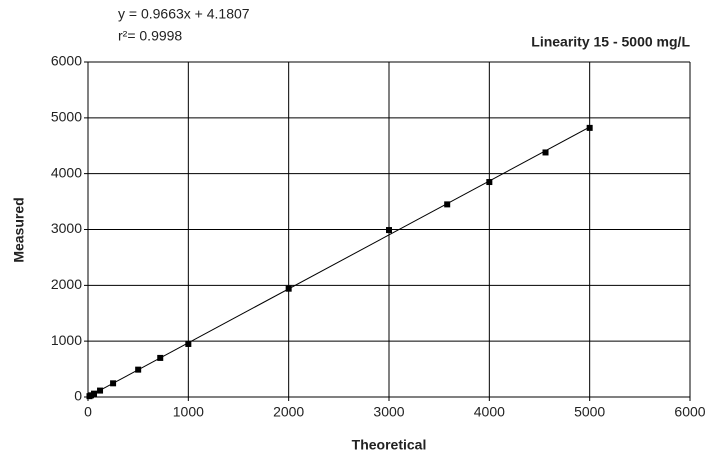 This screenshot has height=458, width=722. What do you see at coordinates (66, 172) in the screenshot?
I see `y-tick-label: 4000` at bounding box center [66, 172].